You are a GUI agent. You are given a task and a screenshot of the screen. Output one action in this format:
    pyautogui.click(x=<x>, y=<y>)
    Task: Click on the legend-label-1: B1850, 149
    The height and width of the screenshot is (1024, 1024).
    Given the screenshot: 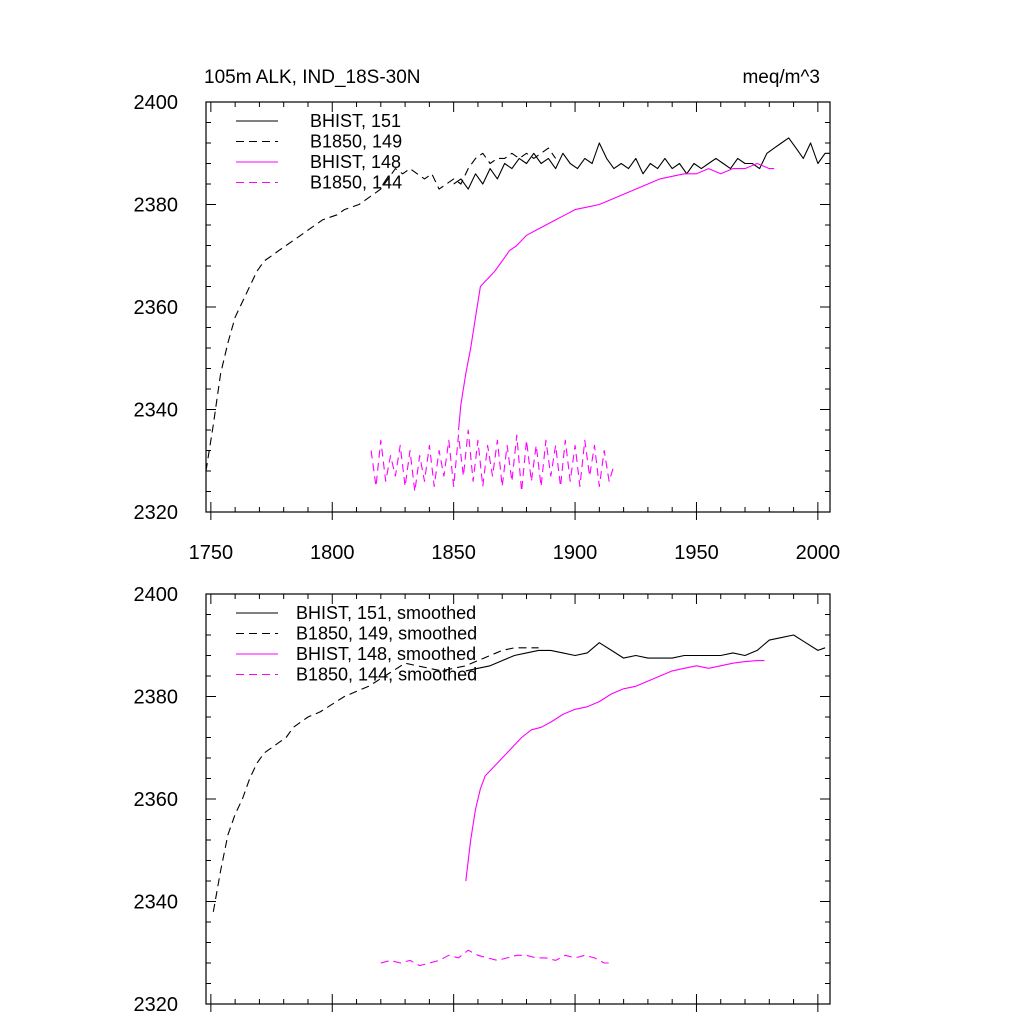 What is the action you would take?
    pyautogui.click(x=356, y=142)
    